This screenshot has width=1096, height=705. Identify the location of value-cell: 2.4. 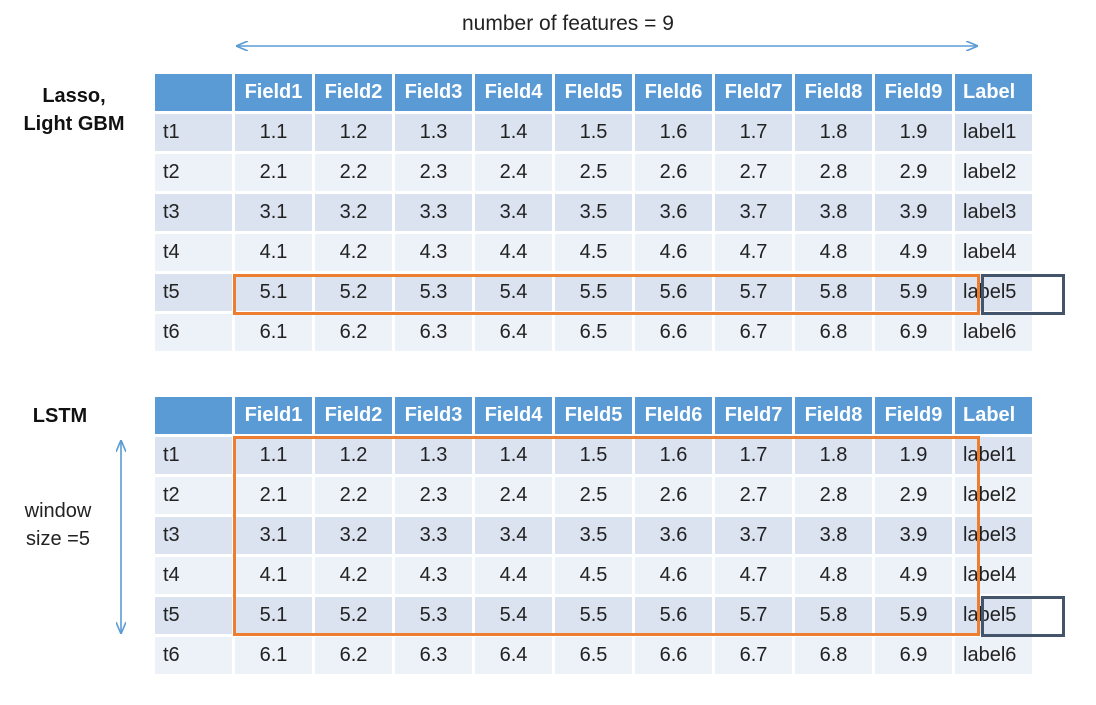
(513, 495).